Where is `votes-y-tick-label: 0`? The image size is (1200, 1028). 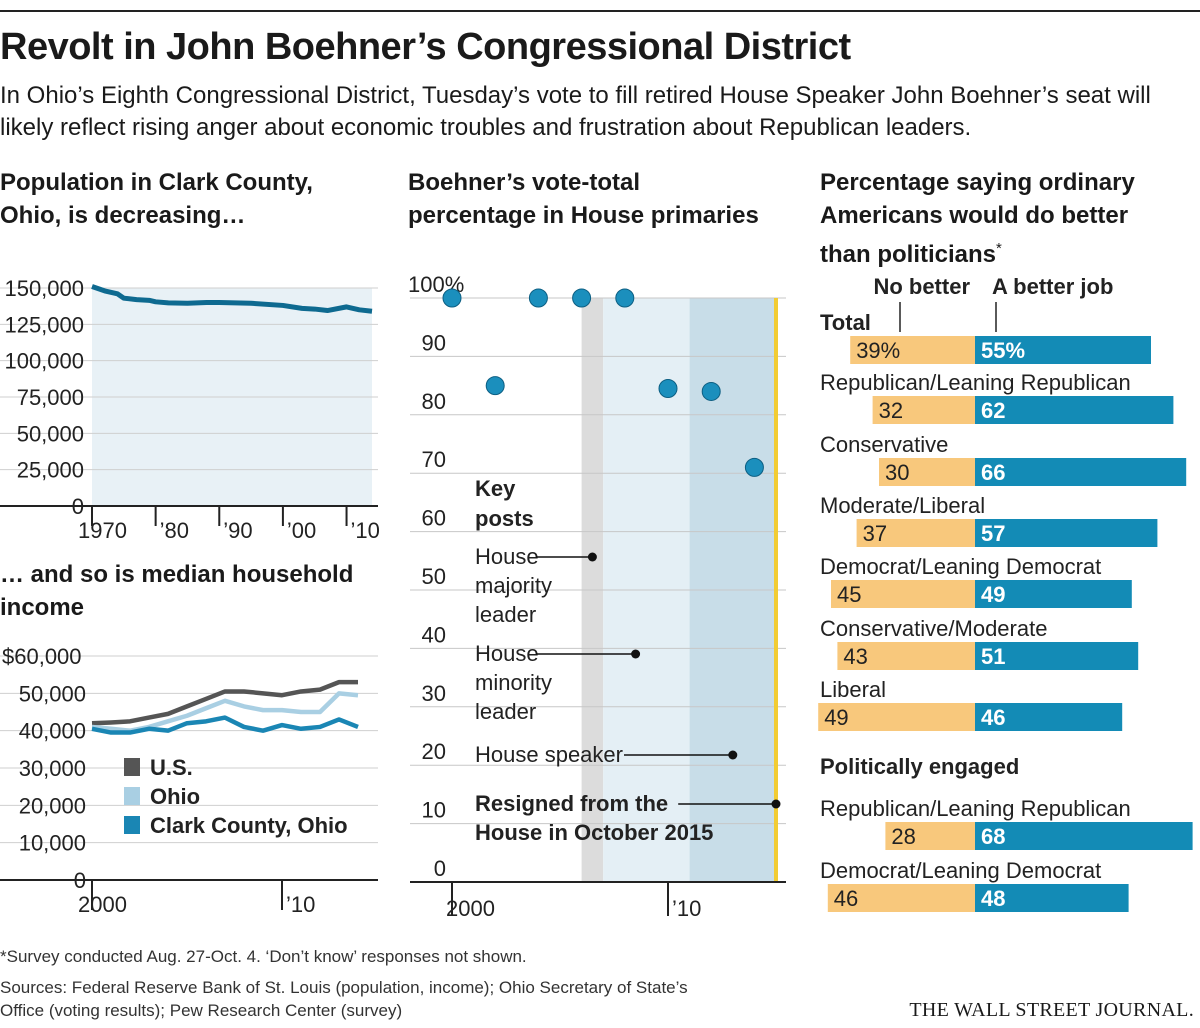 votes-y-tick-label: 0 is located at coordinates (440, 868).